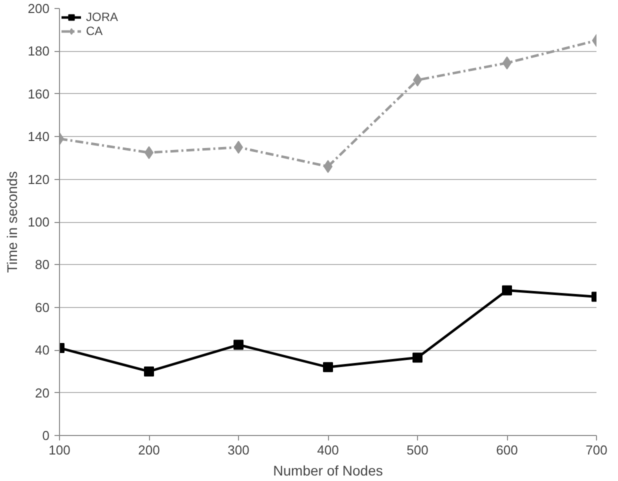  Describe the element at coordinates (328, 470) in the screenshot. I see `x-axis-title: Number of Nodes` at that location.